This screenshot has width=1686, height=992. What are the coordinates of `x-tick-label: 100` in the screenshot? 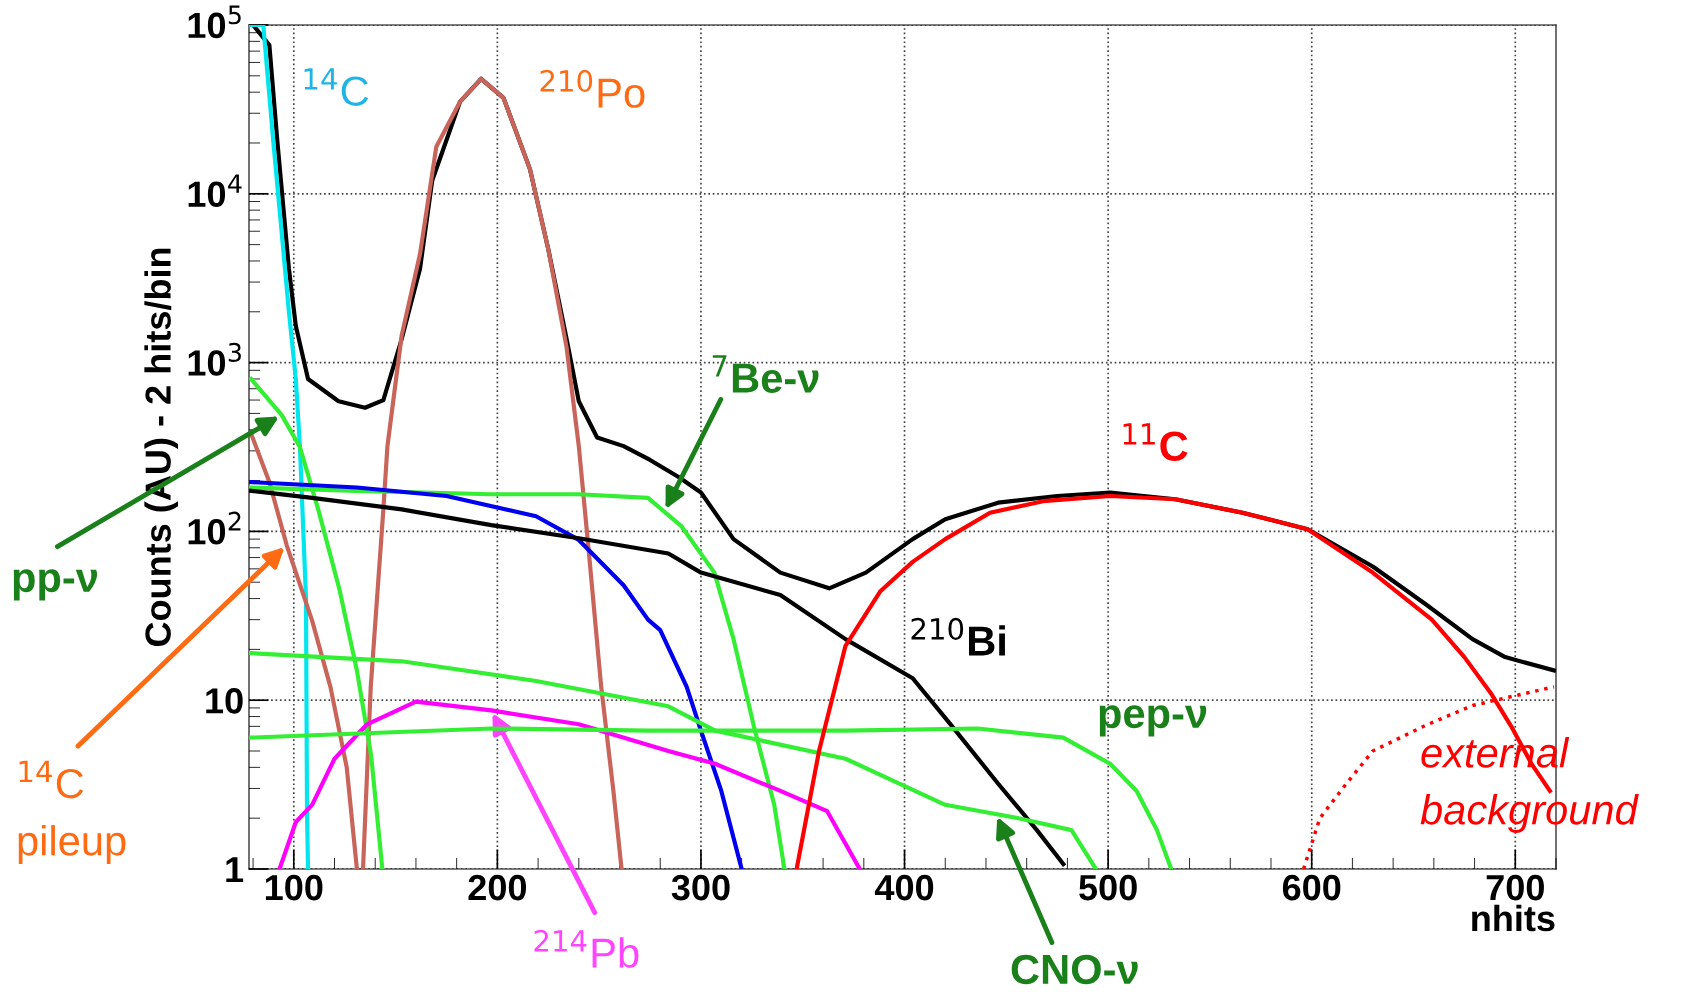 It's located at (294, 887).